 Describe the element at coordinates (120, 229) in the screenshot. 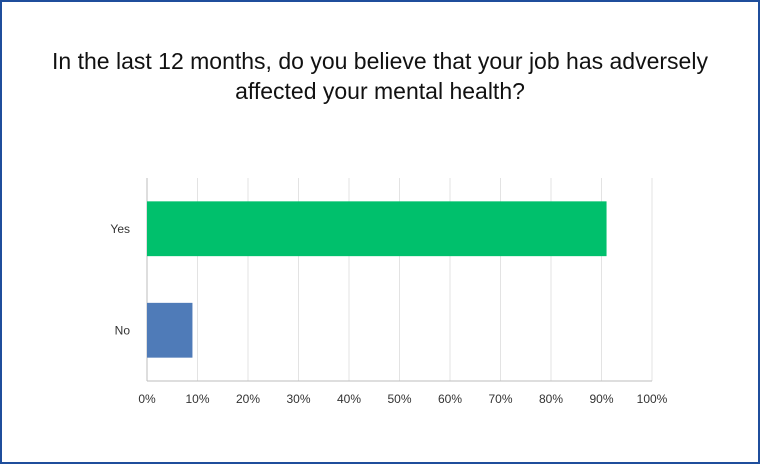

I see `category-label: Yes` at that location.